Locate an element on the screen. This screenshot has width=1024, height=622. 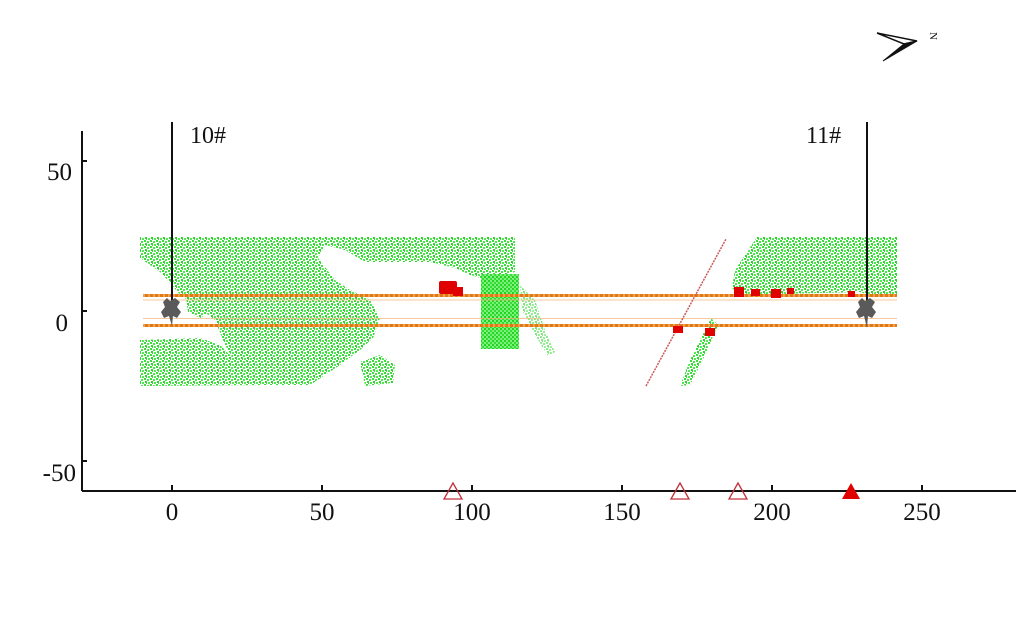
vegetation-left-upper is located at coordinates (327, 311).